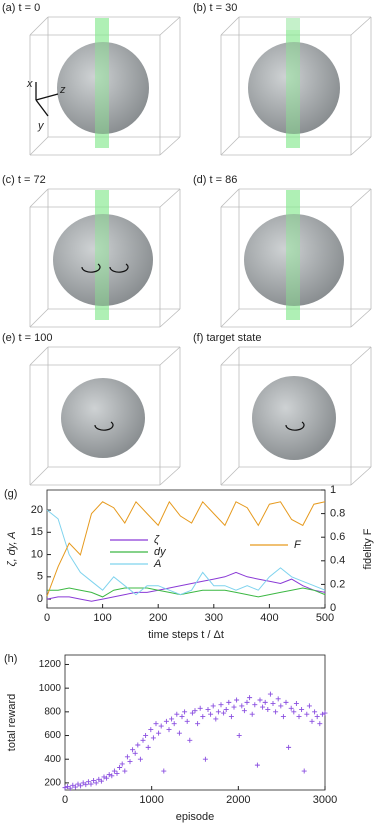  What do you see at coordinates (46, 105) in the screenshot?
I see `axis-triad: x z y` at bounding box center [46, 105].